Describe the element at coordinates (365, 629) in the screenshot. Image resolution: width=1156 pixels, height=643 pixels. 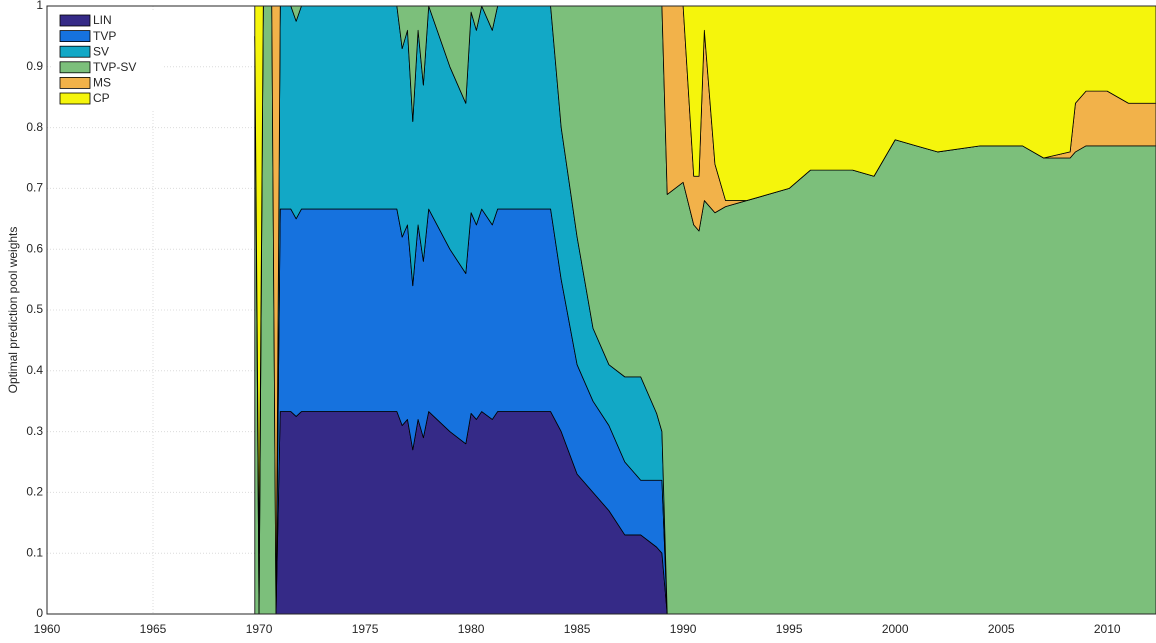
I see `x-tick-label: 1975` at that location.